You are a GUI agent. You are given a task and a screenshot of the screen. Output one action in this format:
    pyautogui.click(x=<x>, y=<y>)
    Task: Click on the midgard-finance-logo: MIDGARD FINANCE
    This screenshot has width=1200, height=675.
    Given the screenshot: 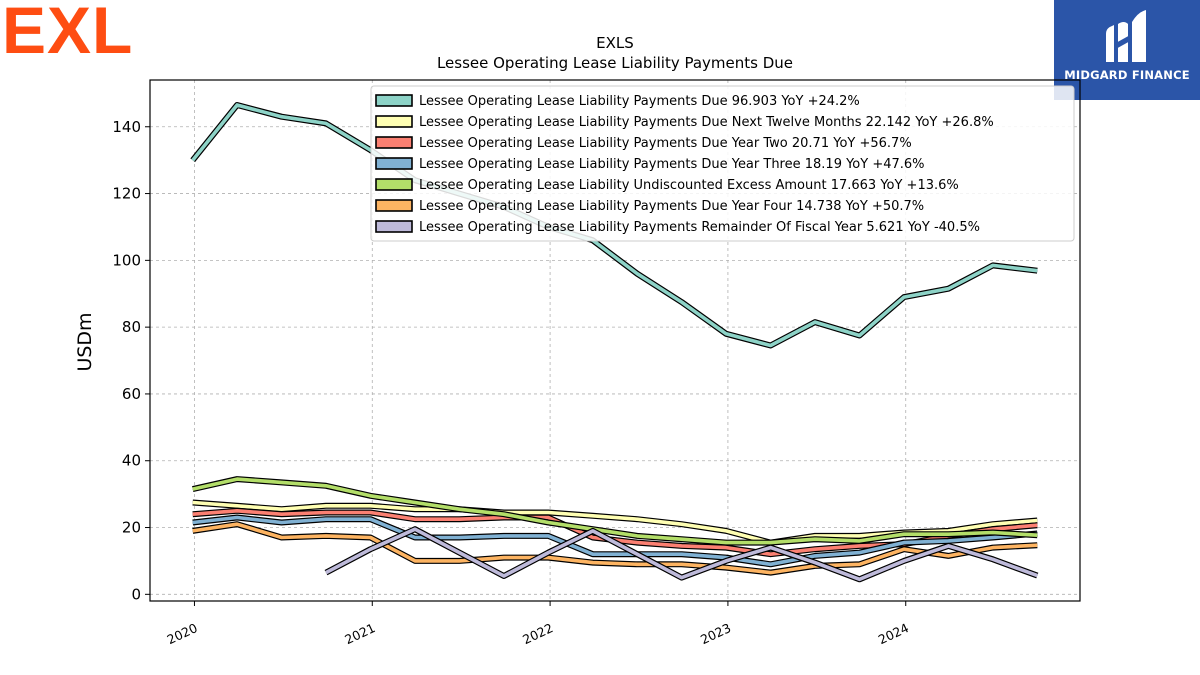 What is the action you would take?
    pyautogui.click(x=1127, y=50)
    